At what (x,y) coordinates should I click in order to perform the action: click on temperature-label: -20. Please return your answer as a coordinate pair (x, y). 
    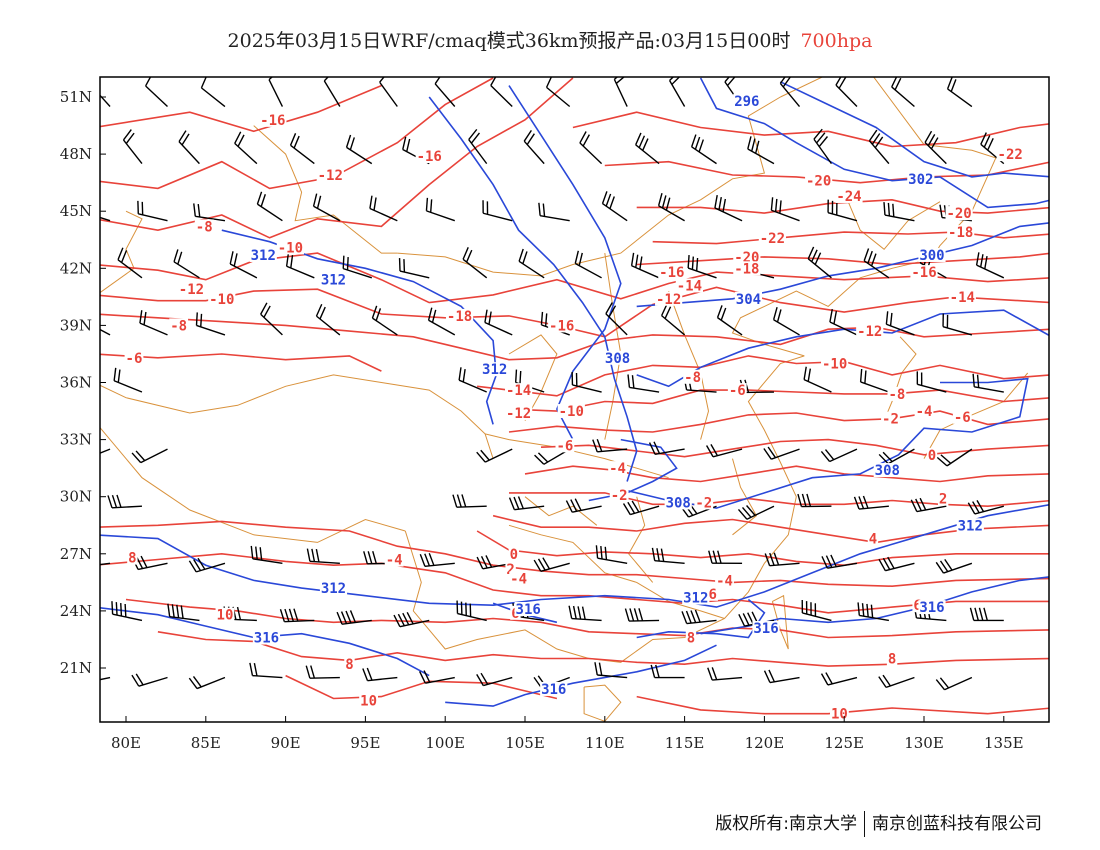
    Looking at the image, I should click on (818, 182).